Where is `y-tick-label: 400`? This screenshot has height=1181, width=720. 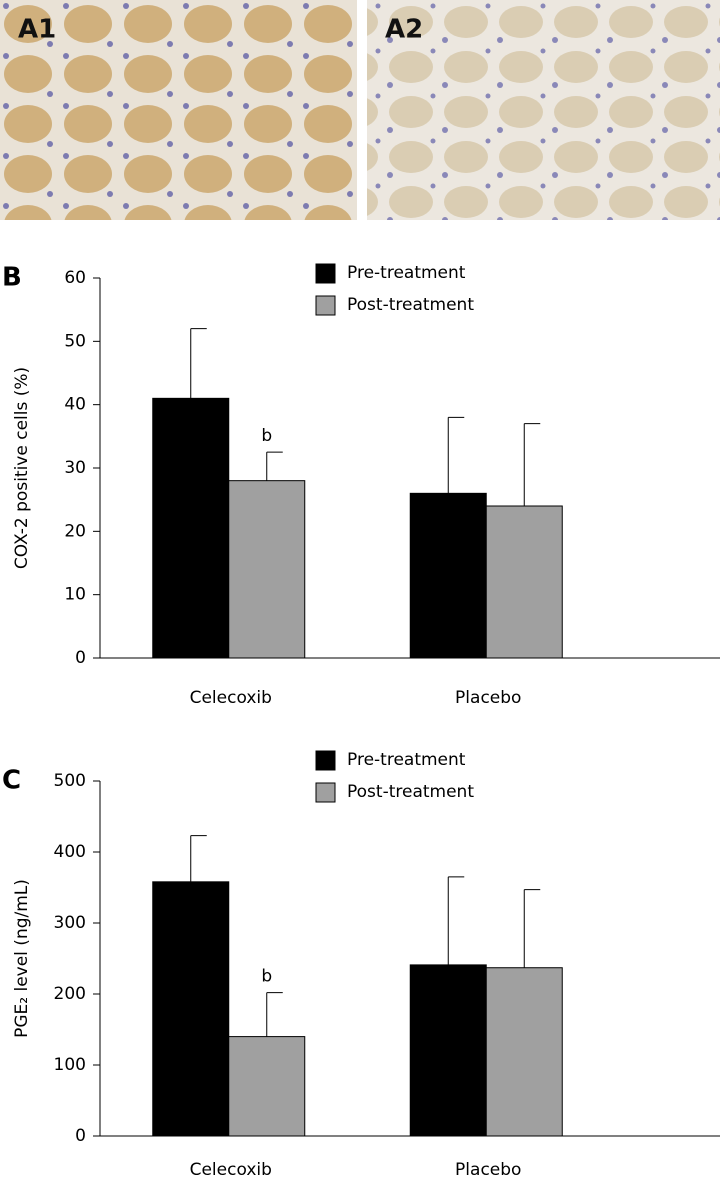
y-tick-label: 400 is located at coordinates (70, 852).